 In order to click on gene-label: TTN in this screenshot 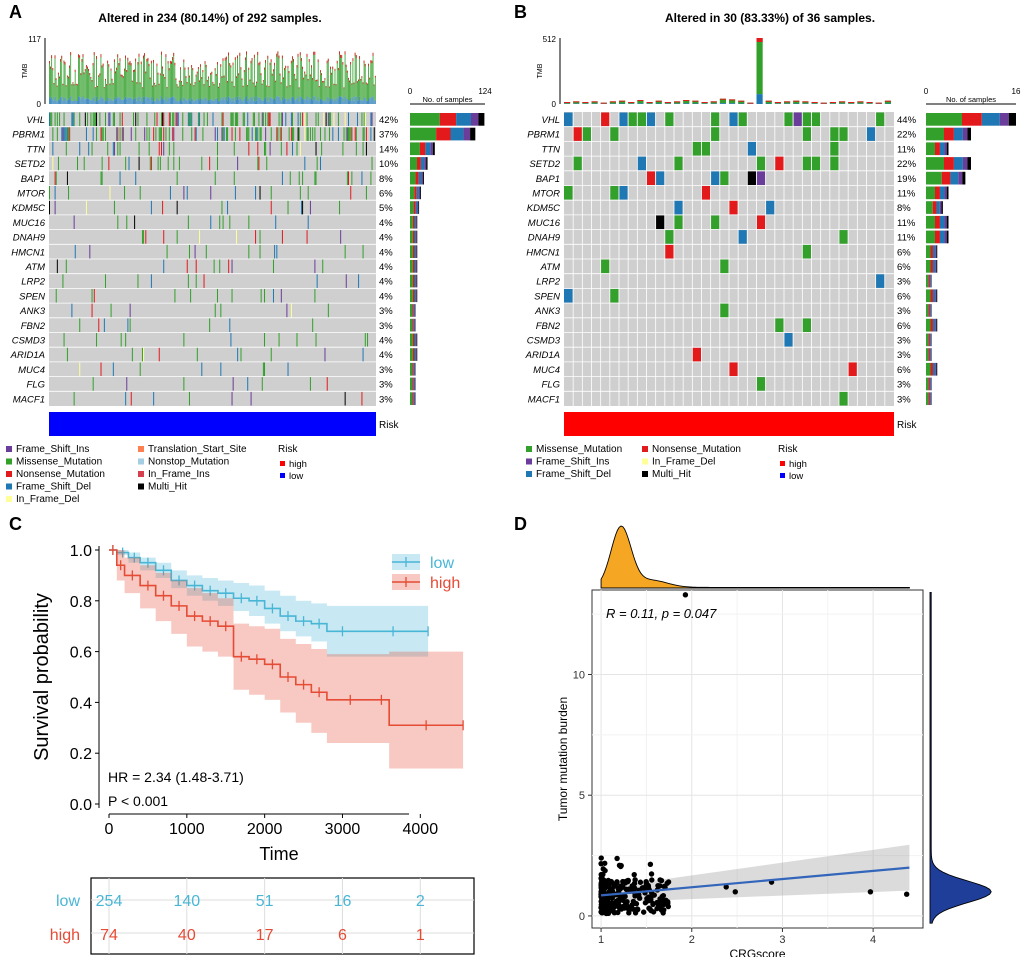, I will do `click(36, 149)`.